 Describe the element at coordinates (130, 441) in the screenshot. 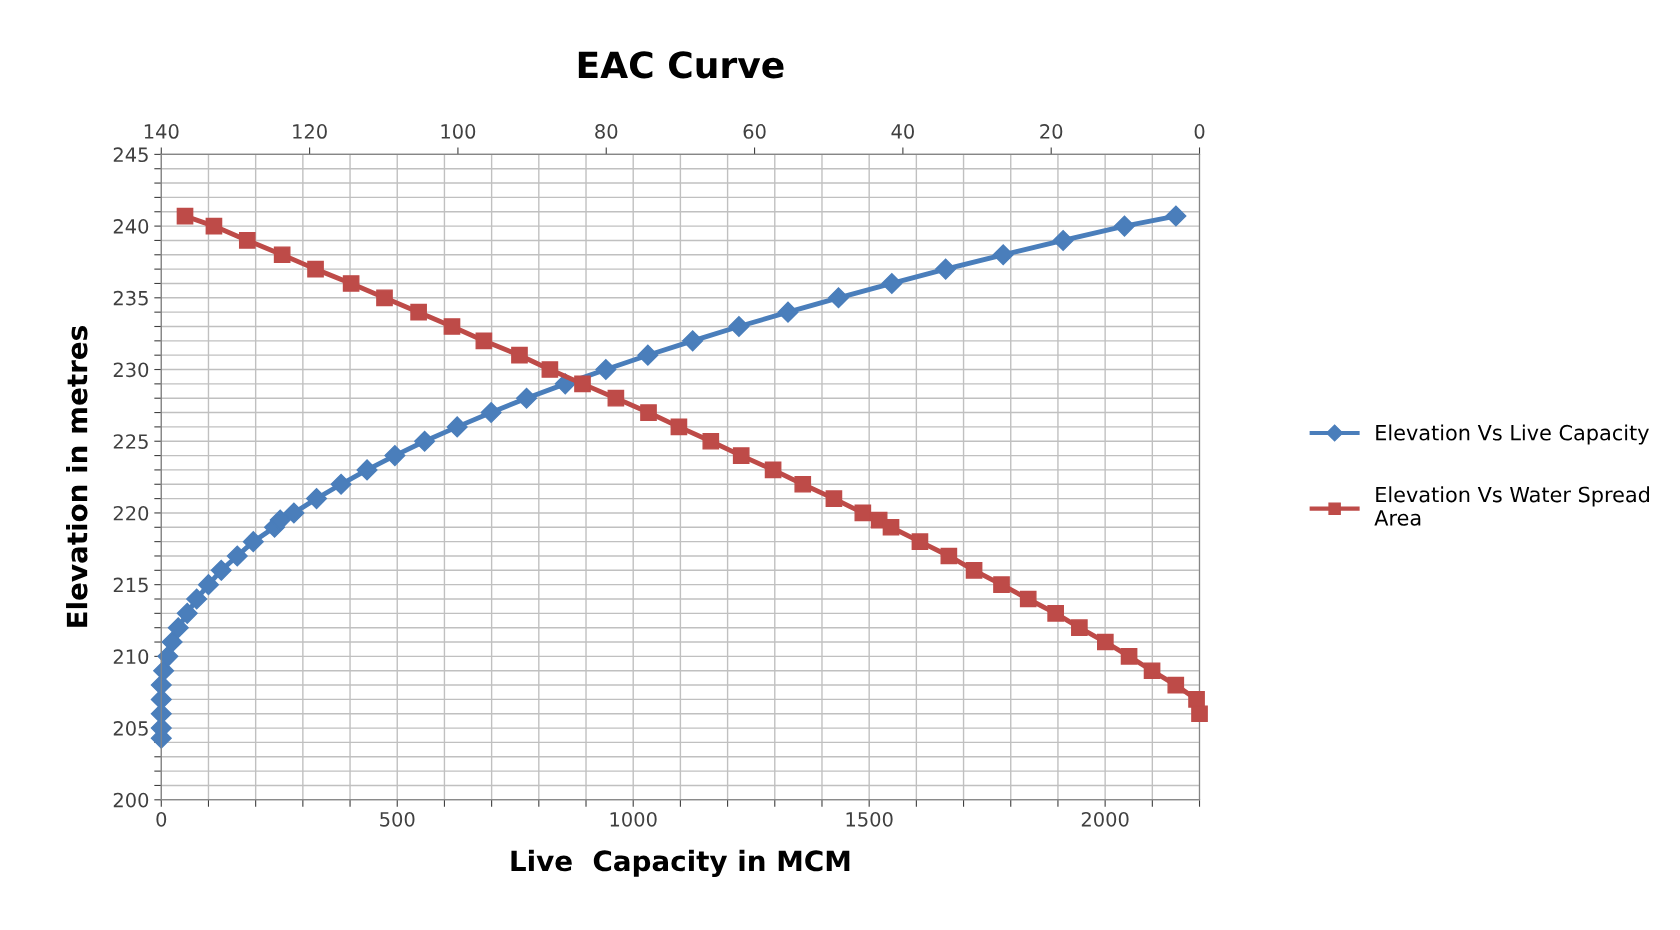

I see `y-tick-label: 225` at that location.